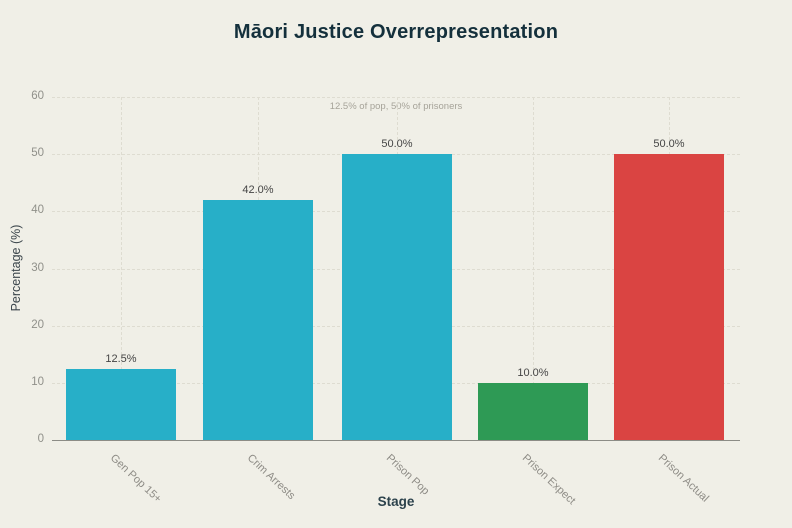  Describe the element at coordinates (396, 32) in the screenshot. I see `chart-title: Māori Justice Overrepresentation` at that location.